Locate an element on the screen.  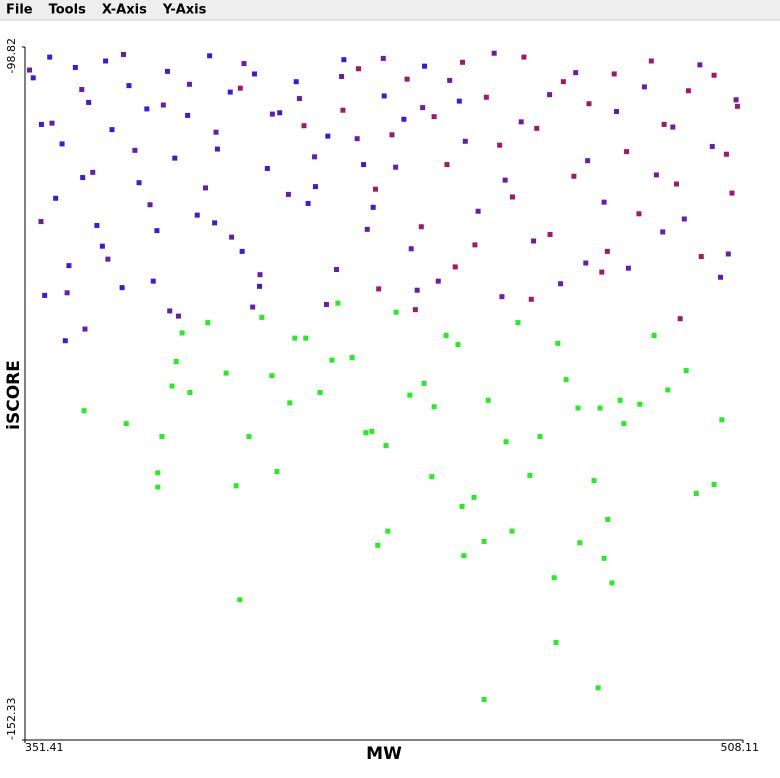
y-axis-title: iSCORE is located at coordinates (14, 395).